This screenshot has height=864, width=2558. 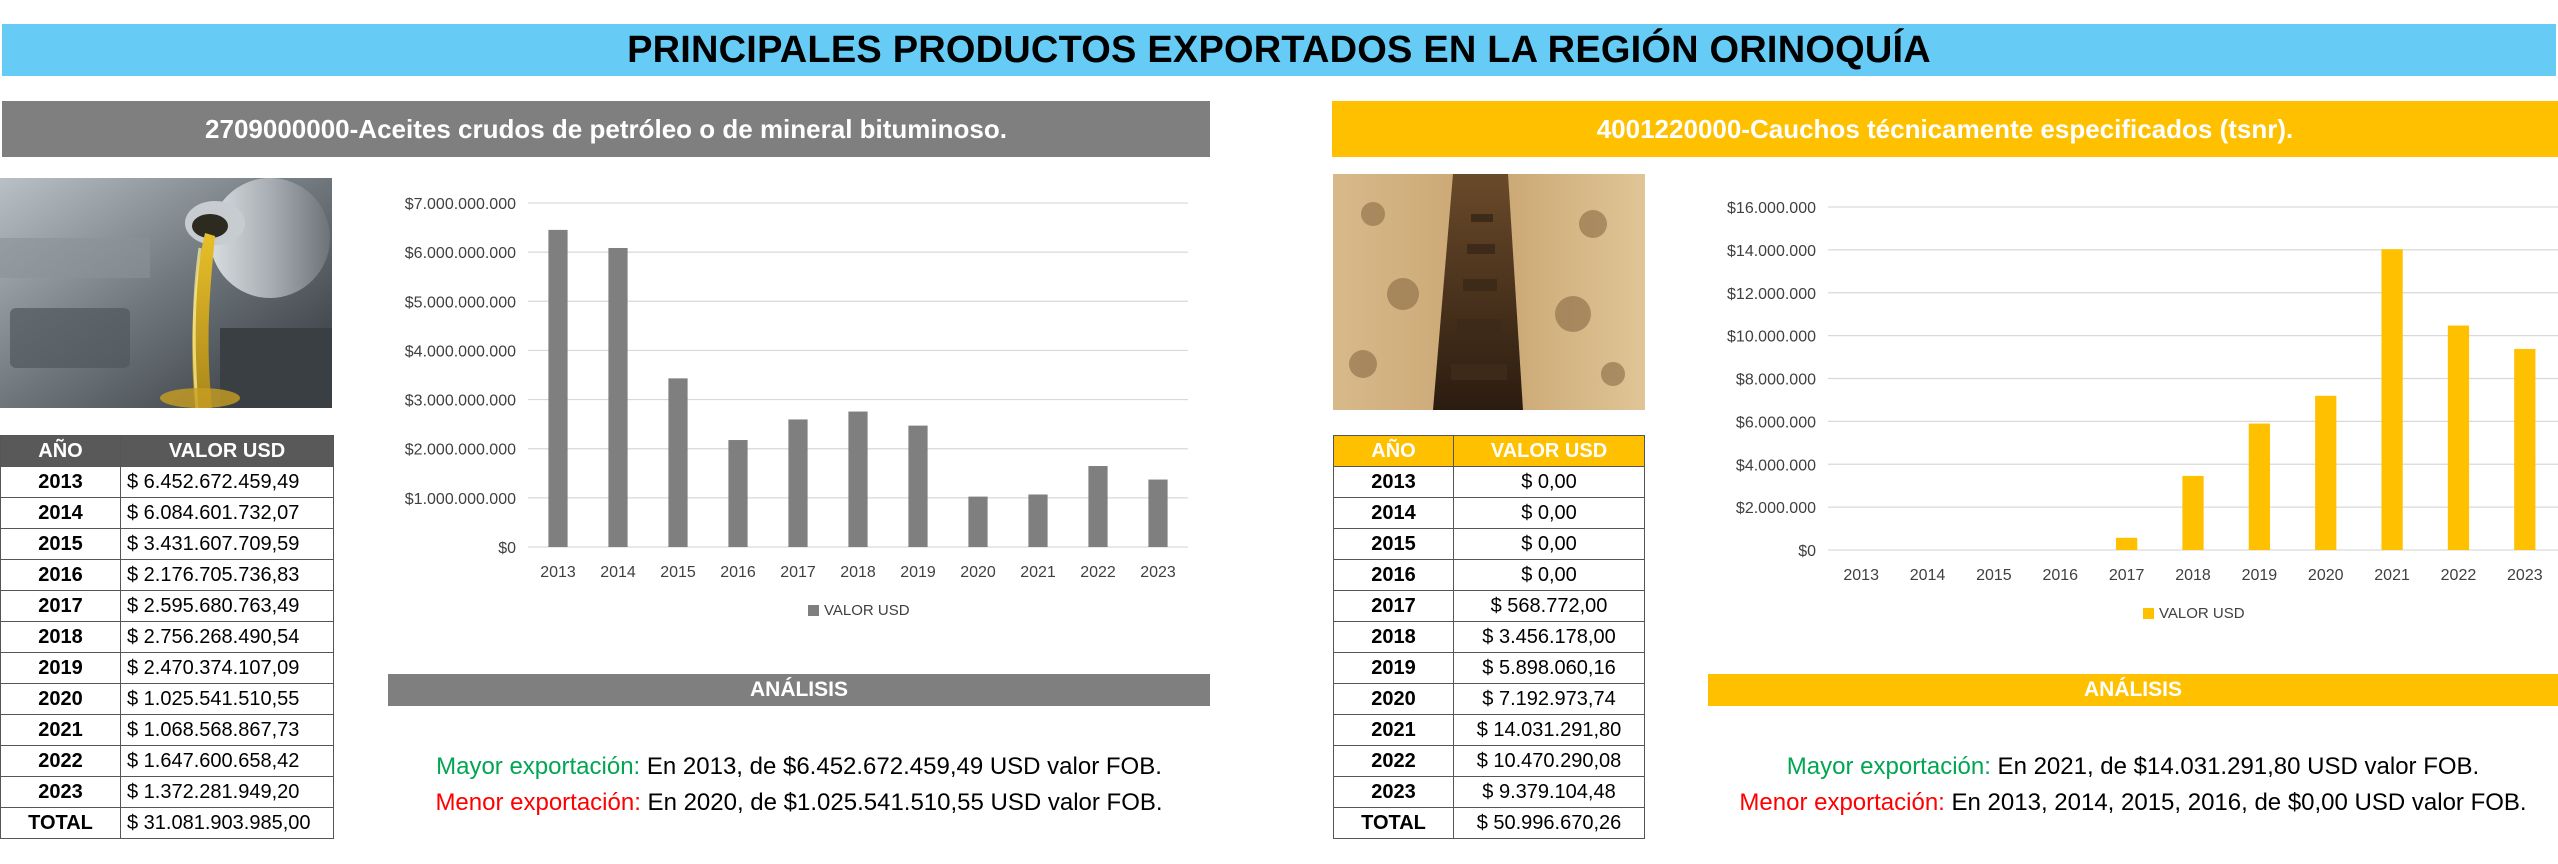 I want to click on value-cell: $ 568.772,00, so click(x=1549, y=606).